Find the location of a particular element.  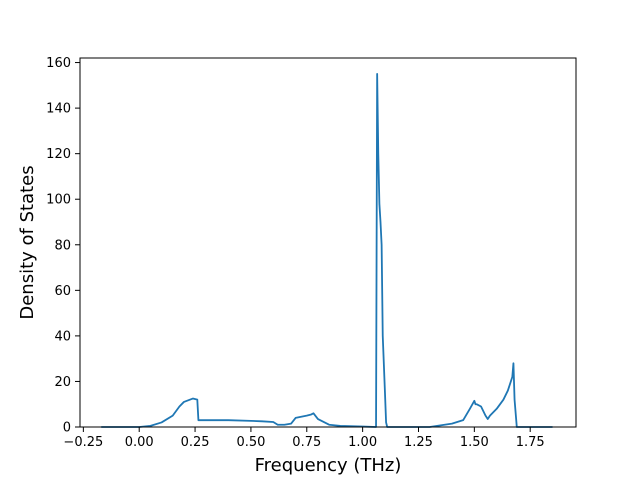

x-tick-label: 1.50 is located at coordinates (474, 442).